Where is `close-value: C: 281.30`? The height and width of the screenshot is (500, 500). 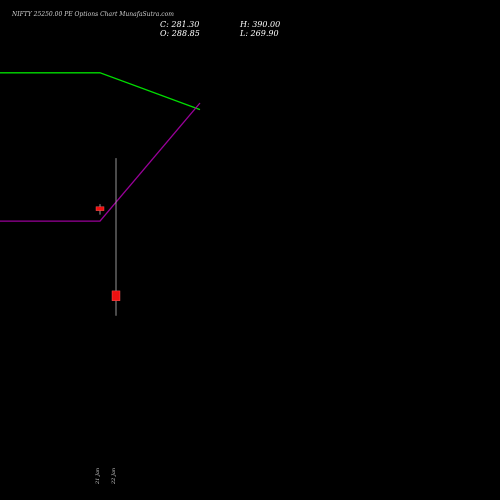 close-value: C: 281.30 is located at coordinates (179, 24).